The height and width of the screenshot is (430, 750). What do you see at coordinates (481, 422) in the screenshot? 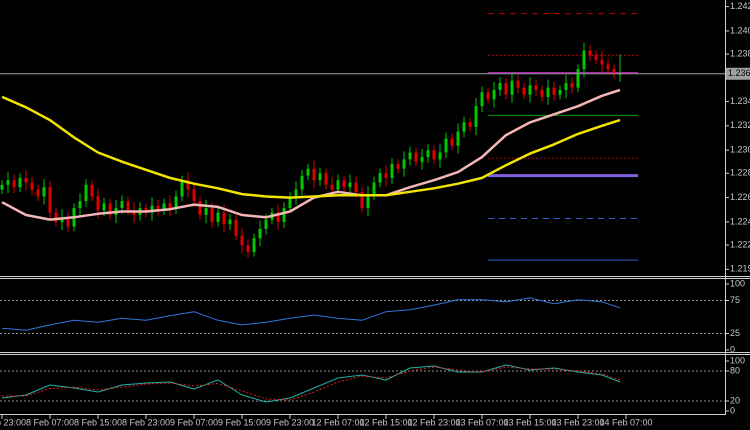
I see `x-tick-label: 13 Feb 07:00` at bounding box center [481, 422].